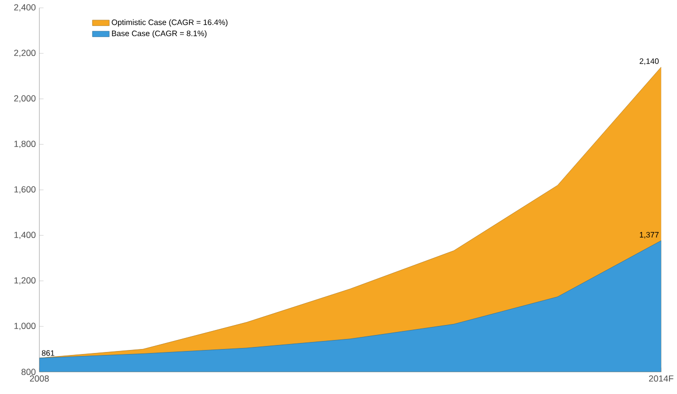 The height and width of the screenshot is (394, 677). Describe the element at coordinates (25, 190) in the screenshot. I see `y-tick-label: 1,600` at that location.